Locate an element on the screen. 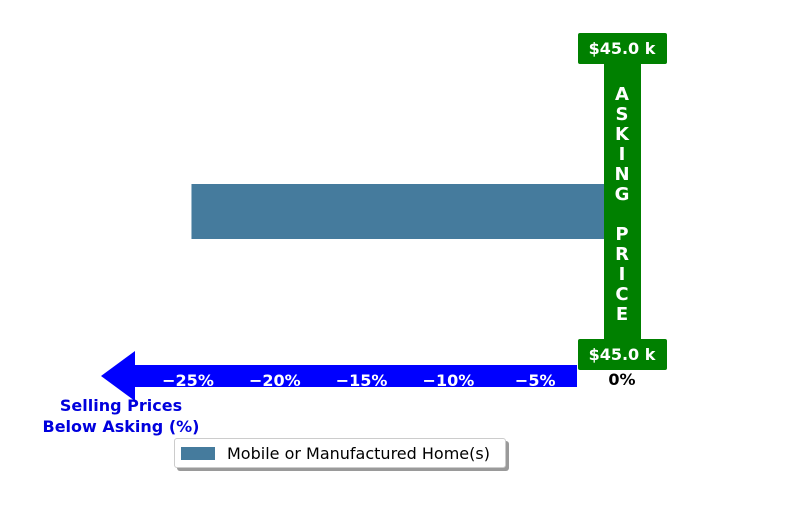  asking-price-top-badge: $45.0 k is located at coordinates (622, 48).